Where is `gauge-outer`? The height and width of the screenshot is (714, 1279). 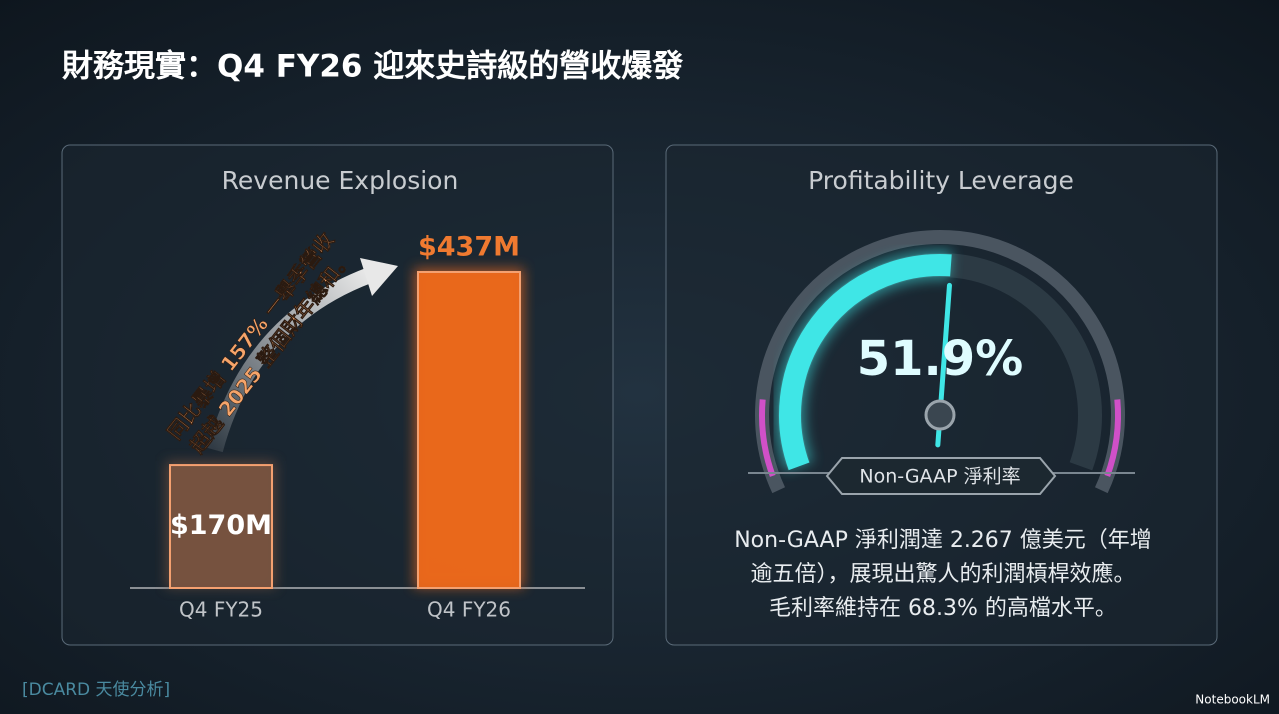
gauge-outer is located at coordinates (940, 362).